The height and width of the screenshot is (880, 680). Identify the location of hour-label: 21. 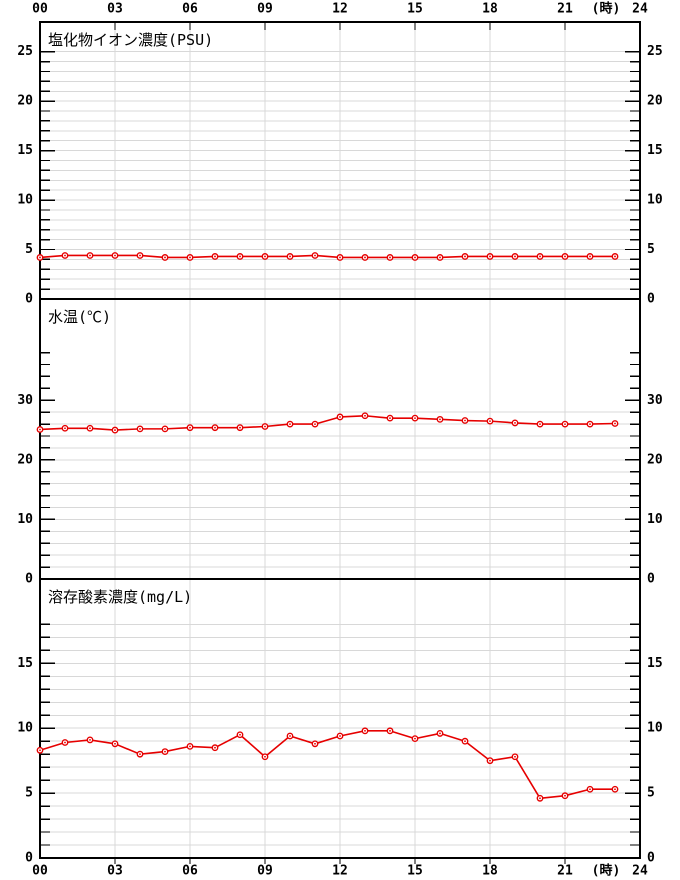
(565, 9).